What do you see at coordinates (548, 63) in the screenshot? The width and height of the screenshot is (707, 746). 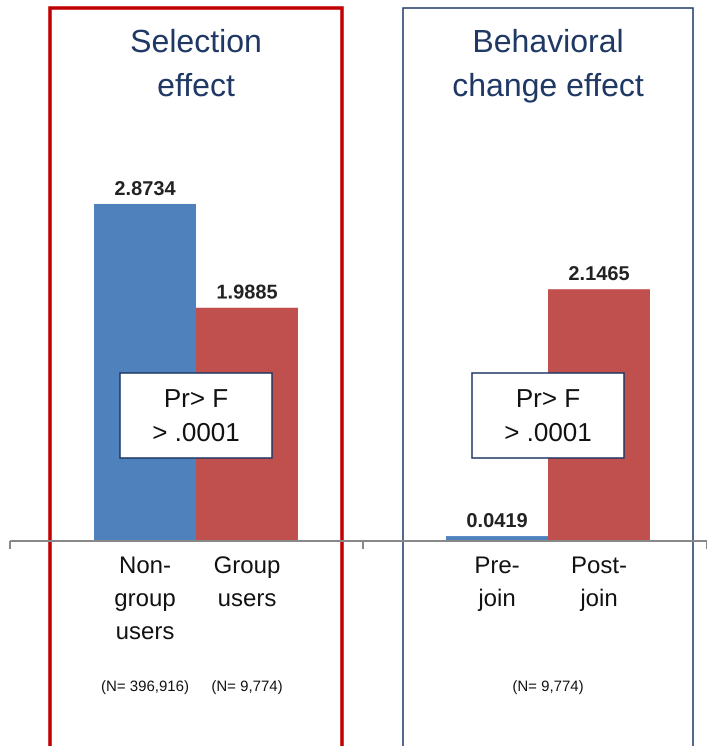 I see `chart-title: Behavioral change effect` at bounding box center [548, 63].